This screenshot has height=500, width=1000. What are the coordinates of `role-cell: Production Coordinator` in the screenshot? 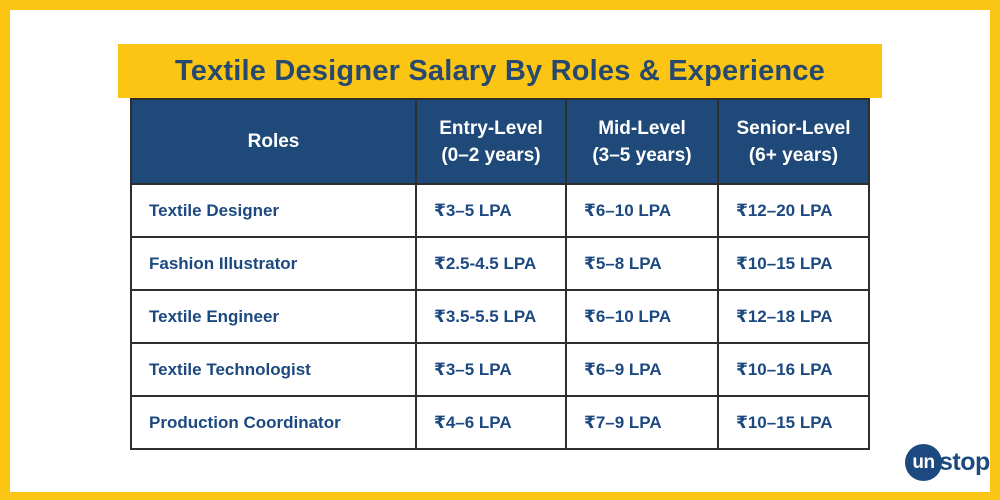 It's located at (273, 422).